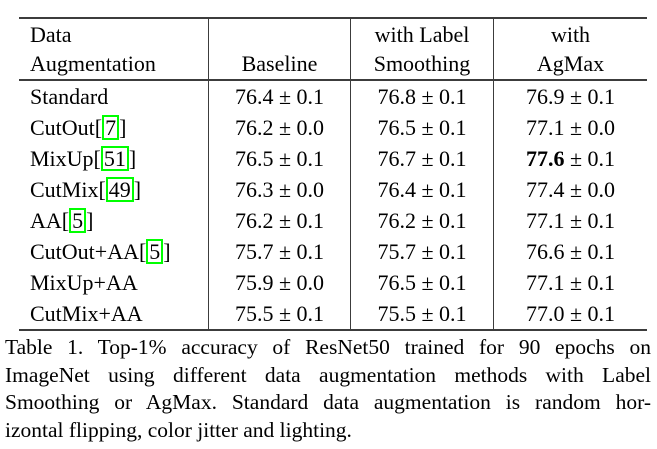 Image resolution: width=657 pixels, height=449 pixels. I want to click on method-name: CutOut+AA[, so click(88, 251).